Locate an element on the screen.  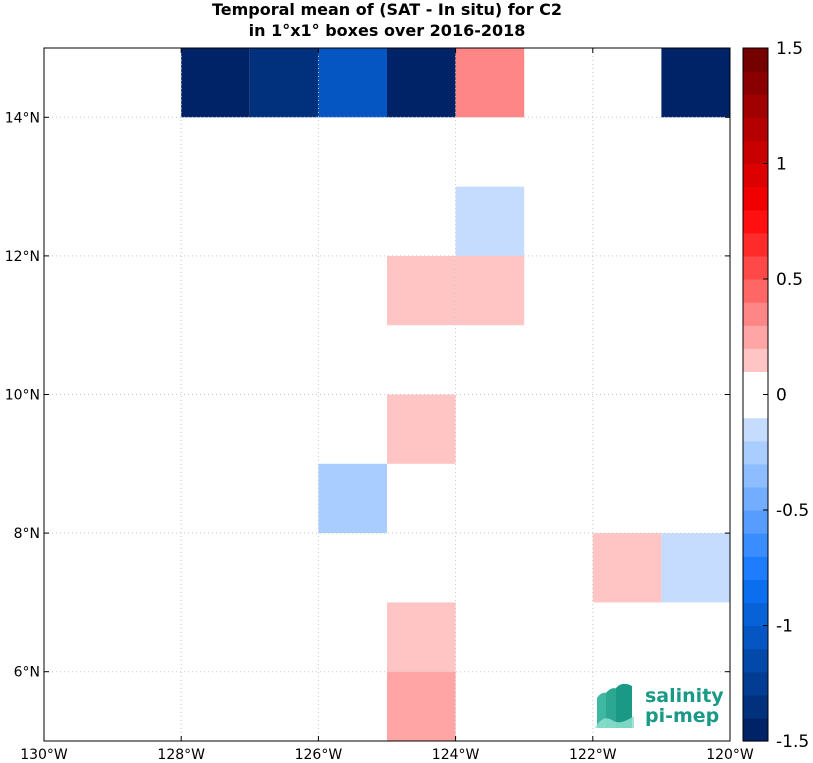
x-tick-label: 126°W is located at coordinates (319, 755).